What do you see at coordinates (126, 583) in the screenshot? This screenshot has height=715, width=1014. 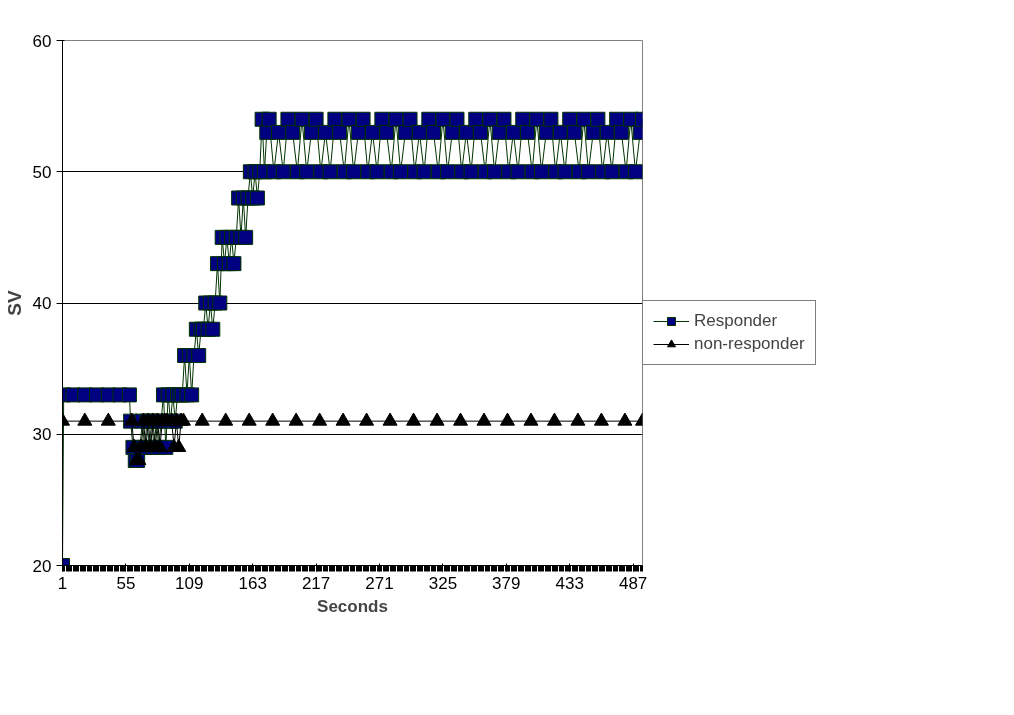 I see `x-tick-label: 55` at bounding box center [126, 583].